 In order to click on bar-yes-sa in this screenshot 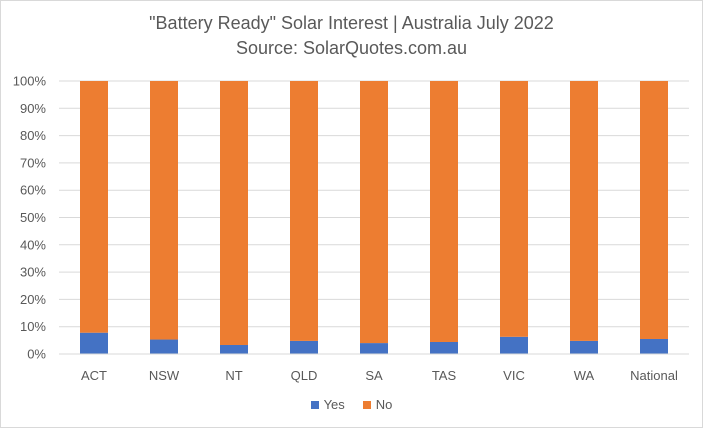, I will do `click(374, 348)`.